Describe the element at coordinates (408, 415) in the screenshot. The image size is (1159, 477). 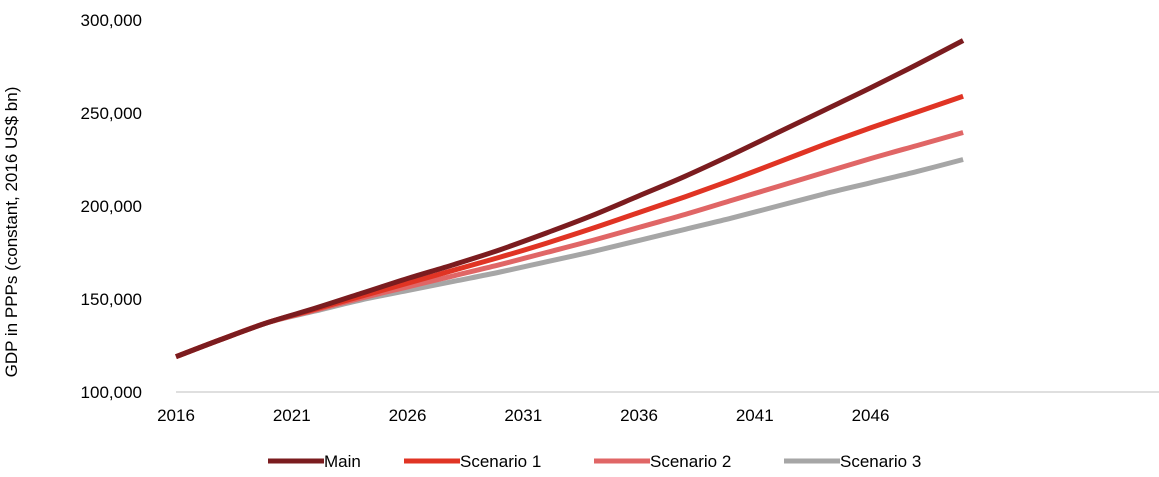
I see `x-tick-label: 2026` at that location.